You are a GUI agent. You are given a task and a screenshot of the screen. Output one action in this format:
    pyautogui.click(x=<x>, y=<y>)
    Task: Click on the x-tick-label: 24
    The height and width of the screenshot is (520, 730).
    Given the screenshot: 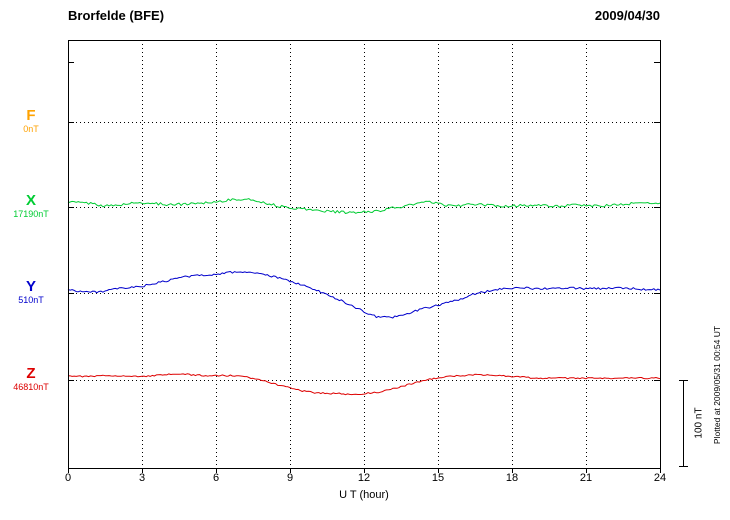 What is the action you would take?
    pyautogui.click(x=660, y=478)
    